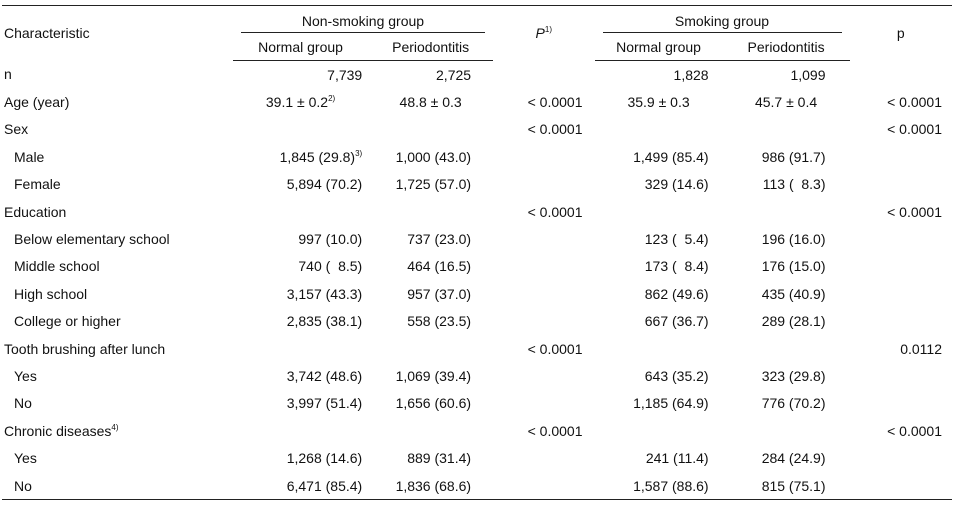  What do you see at coordinates (117, 348) in the screenshot?
I see `row-label: Tooth brushing after lunch` at bounding box center [117, 348].